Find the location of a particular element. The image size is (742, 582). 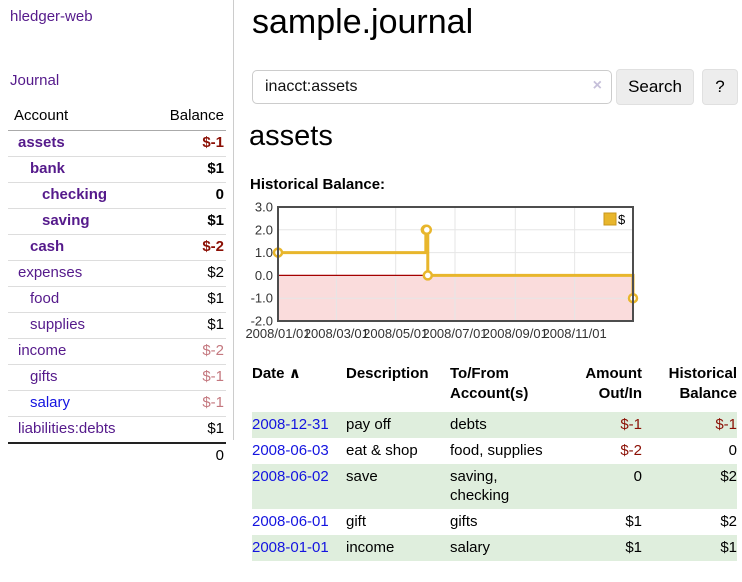

sidebar-account-link-gifts: gifts is located at coordinates (44, 376).